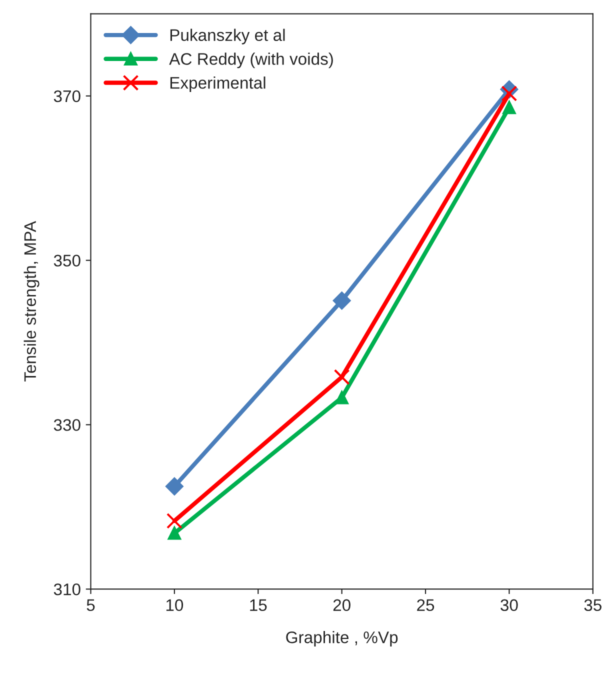 The width and height of the screenshot is (605, 689). What do you see at coordinates (218, 84) in the screenshot?
I see `legend-label: Experimental` at bounding box center [218, 84].